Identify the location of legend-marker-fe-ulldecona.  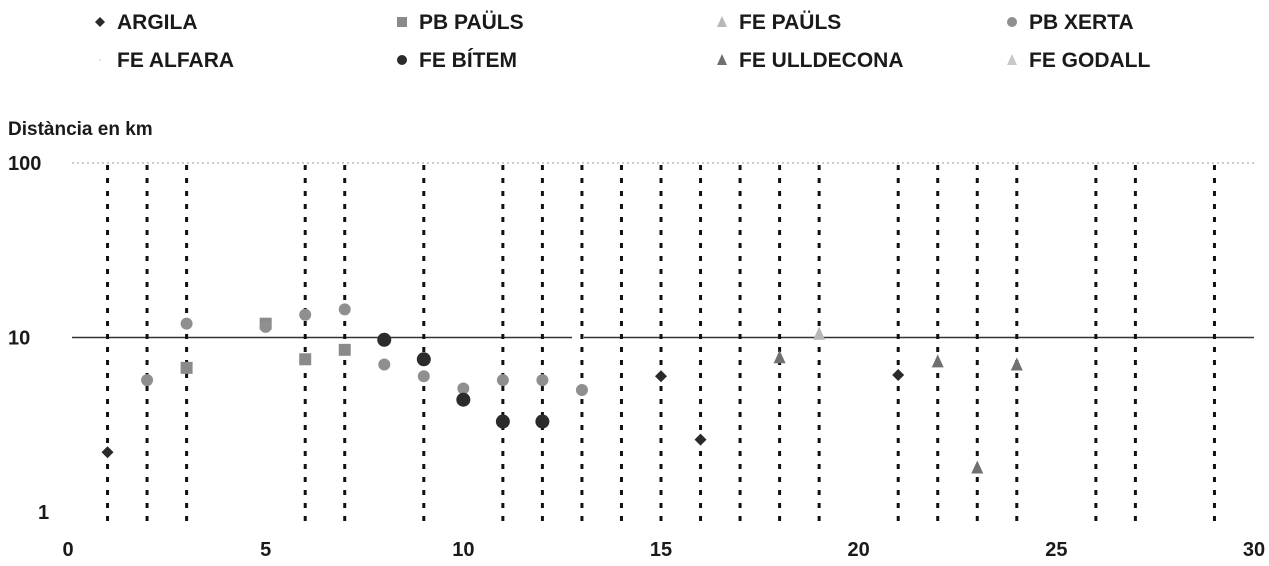
(722, 59).